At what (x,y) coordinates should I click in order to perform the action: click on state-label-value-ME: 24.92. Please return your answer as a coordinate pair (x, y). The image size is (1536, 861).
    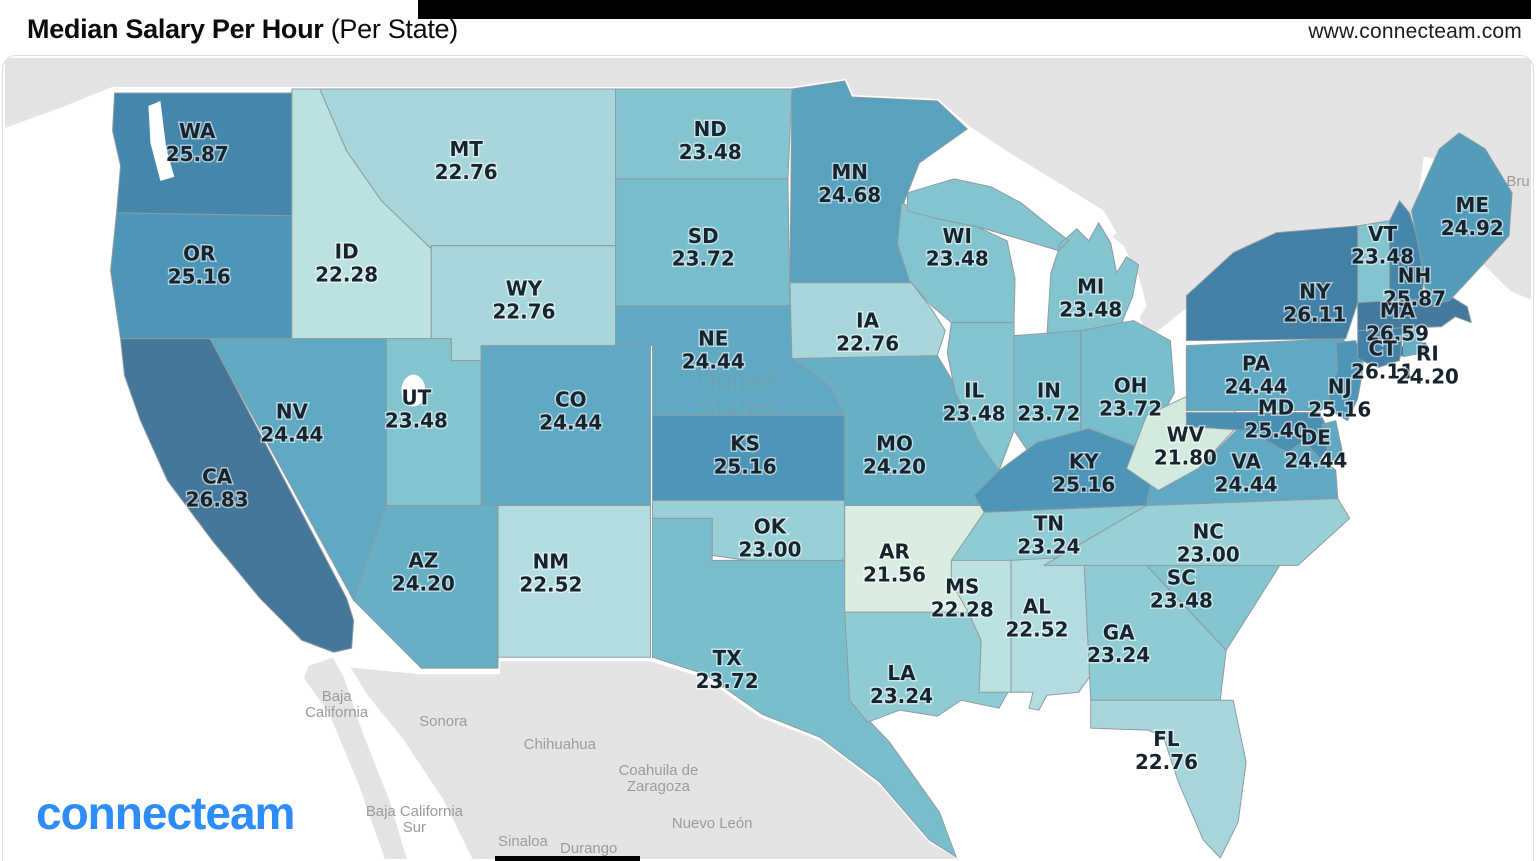
    Looking at the image, I should click on (1472, 228).